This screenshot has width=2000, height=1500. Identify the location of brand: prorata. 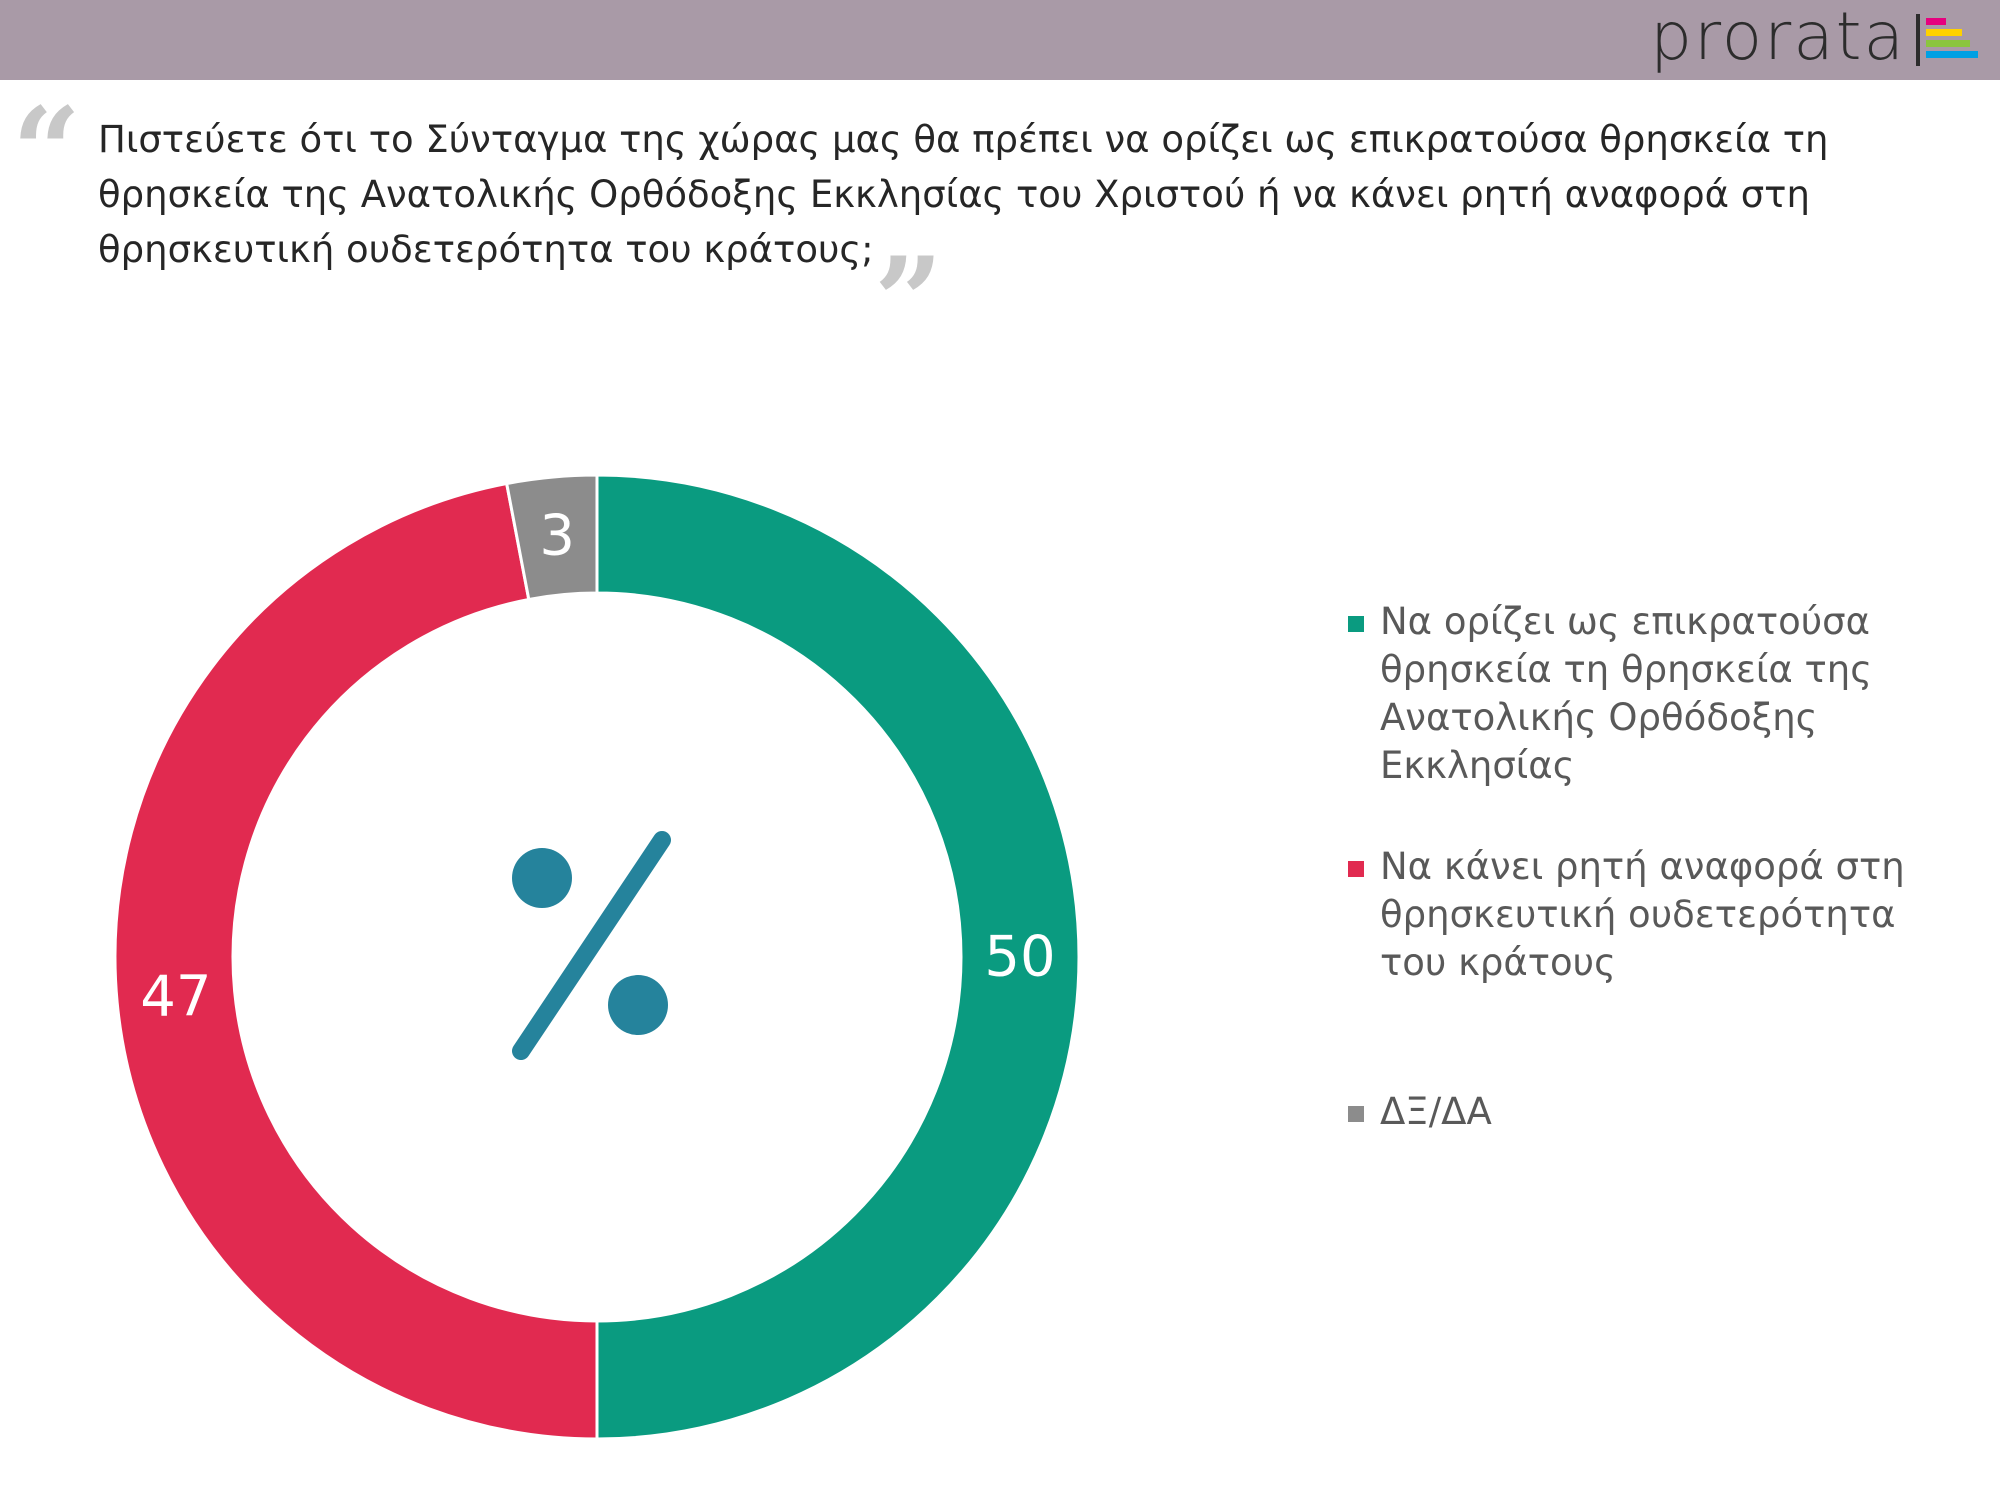
(1815, 40).